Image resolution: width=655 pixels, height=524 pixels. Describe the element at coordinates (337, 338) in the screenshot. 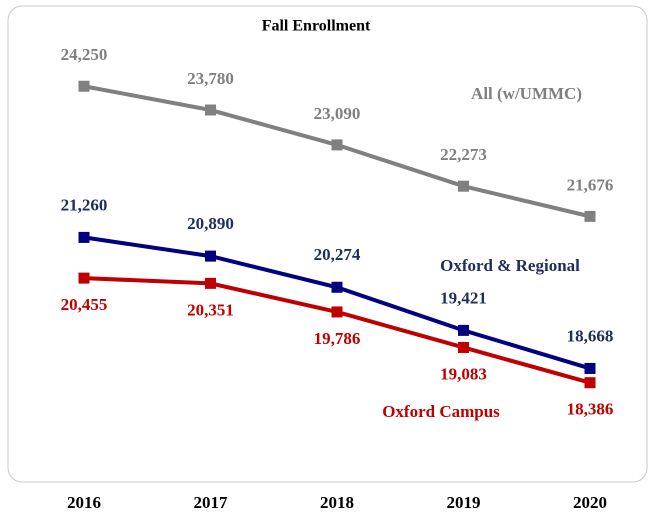

I see `data-label: 19,786` at that location.